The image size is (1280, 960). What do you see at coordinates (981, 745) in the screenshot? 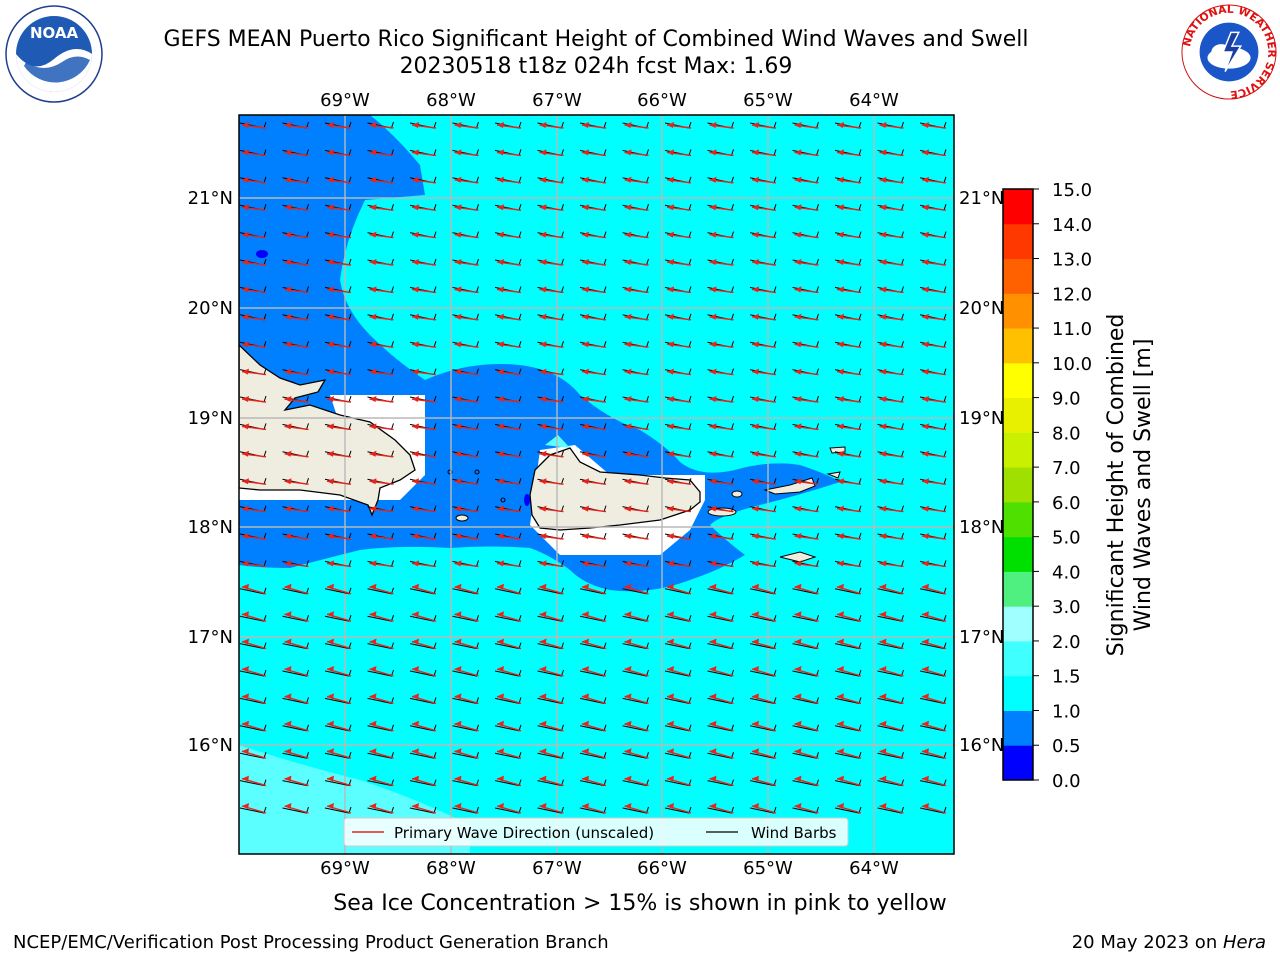
I see `lat-label-right: 16°N` at bounding box center [981, 745].